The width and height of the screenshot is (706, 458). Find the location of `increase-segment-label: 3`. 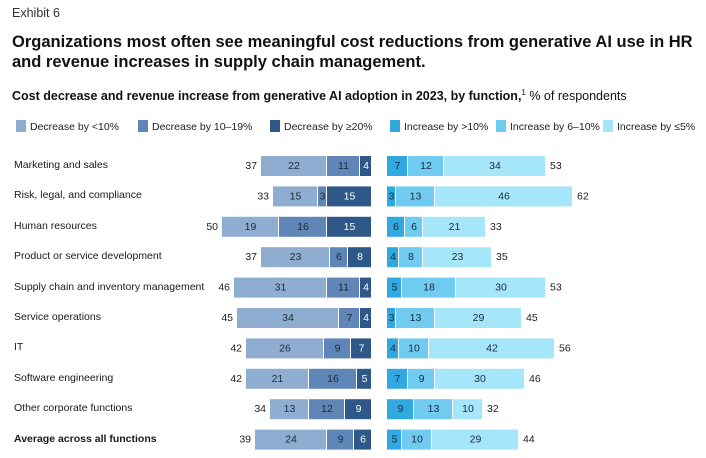

increase-segment-label: 3 is located at coordinates (392, 196).